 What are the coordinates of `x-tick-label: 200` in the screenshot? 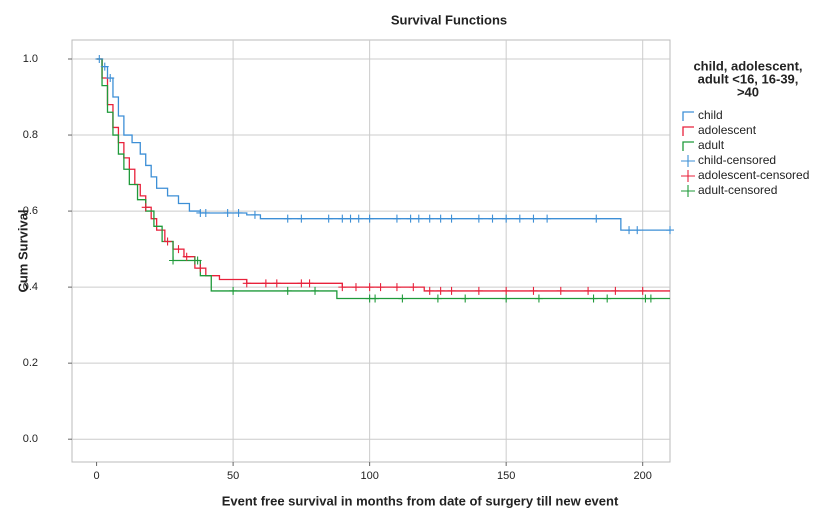 It's located at (643, 476).